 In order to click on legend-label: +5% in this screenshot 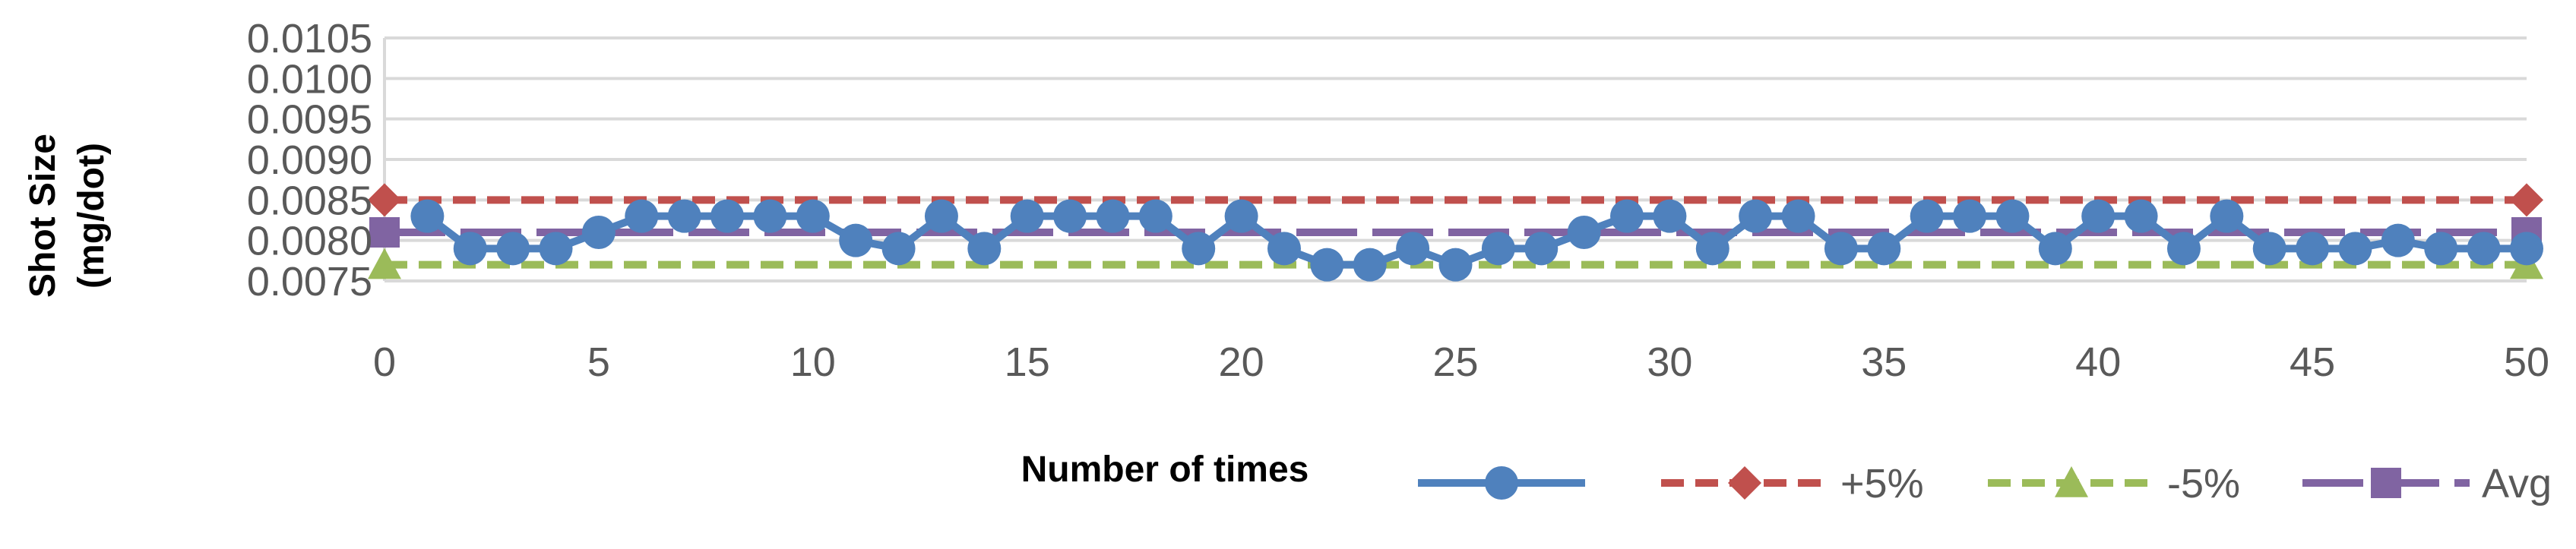, I will do `click(1882, 483)`.